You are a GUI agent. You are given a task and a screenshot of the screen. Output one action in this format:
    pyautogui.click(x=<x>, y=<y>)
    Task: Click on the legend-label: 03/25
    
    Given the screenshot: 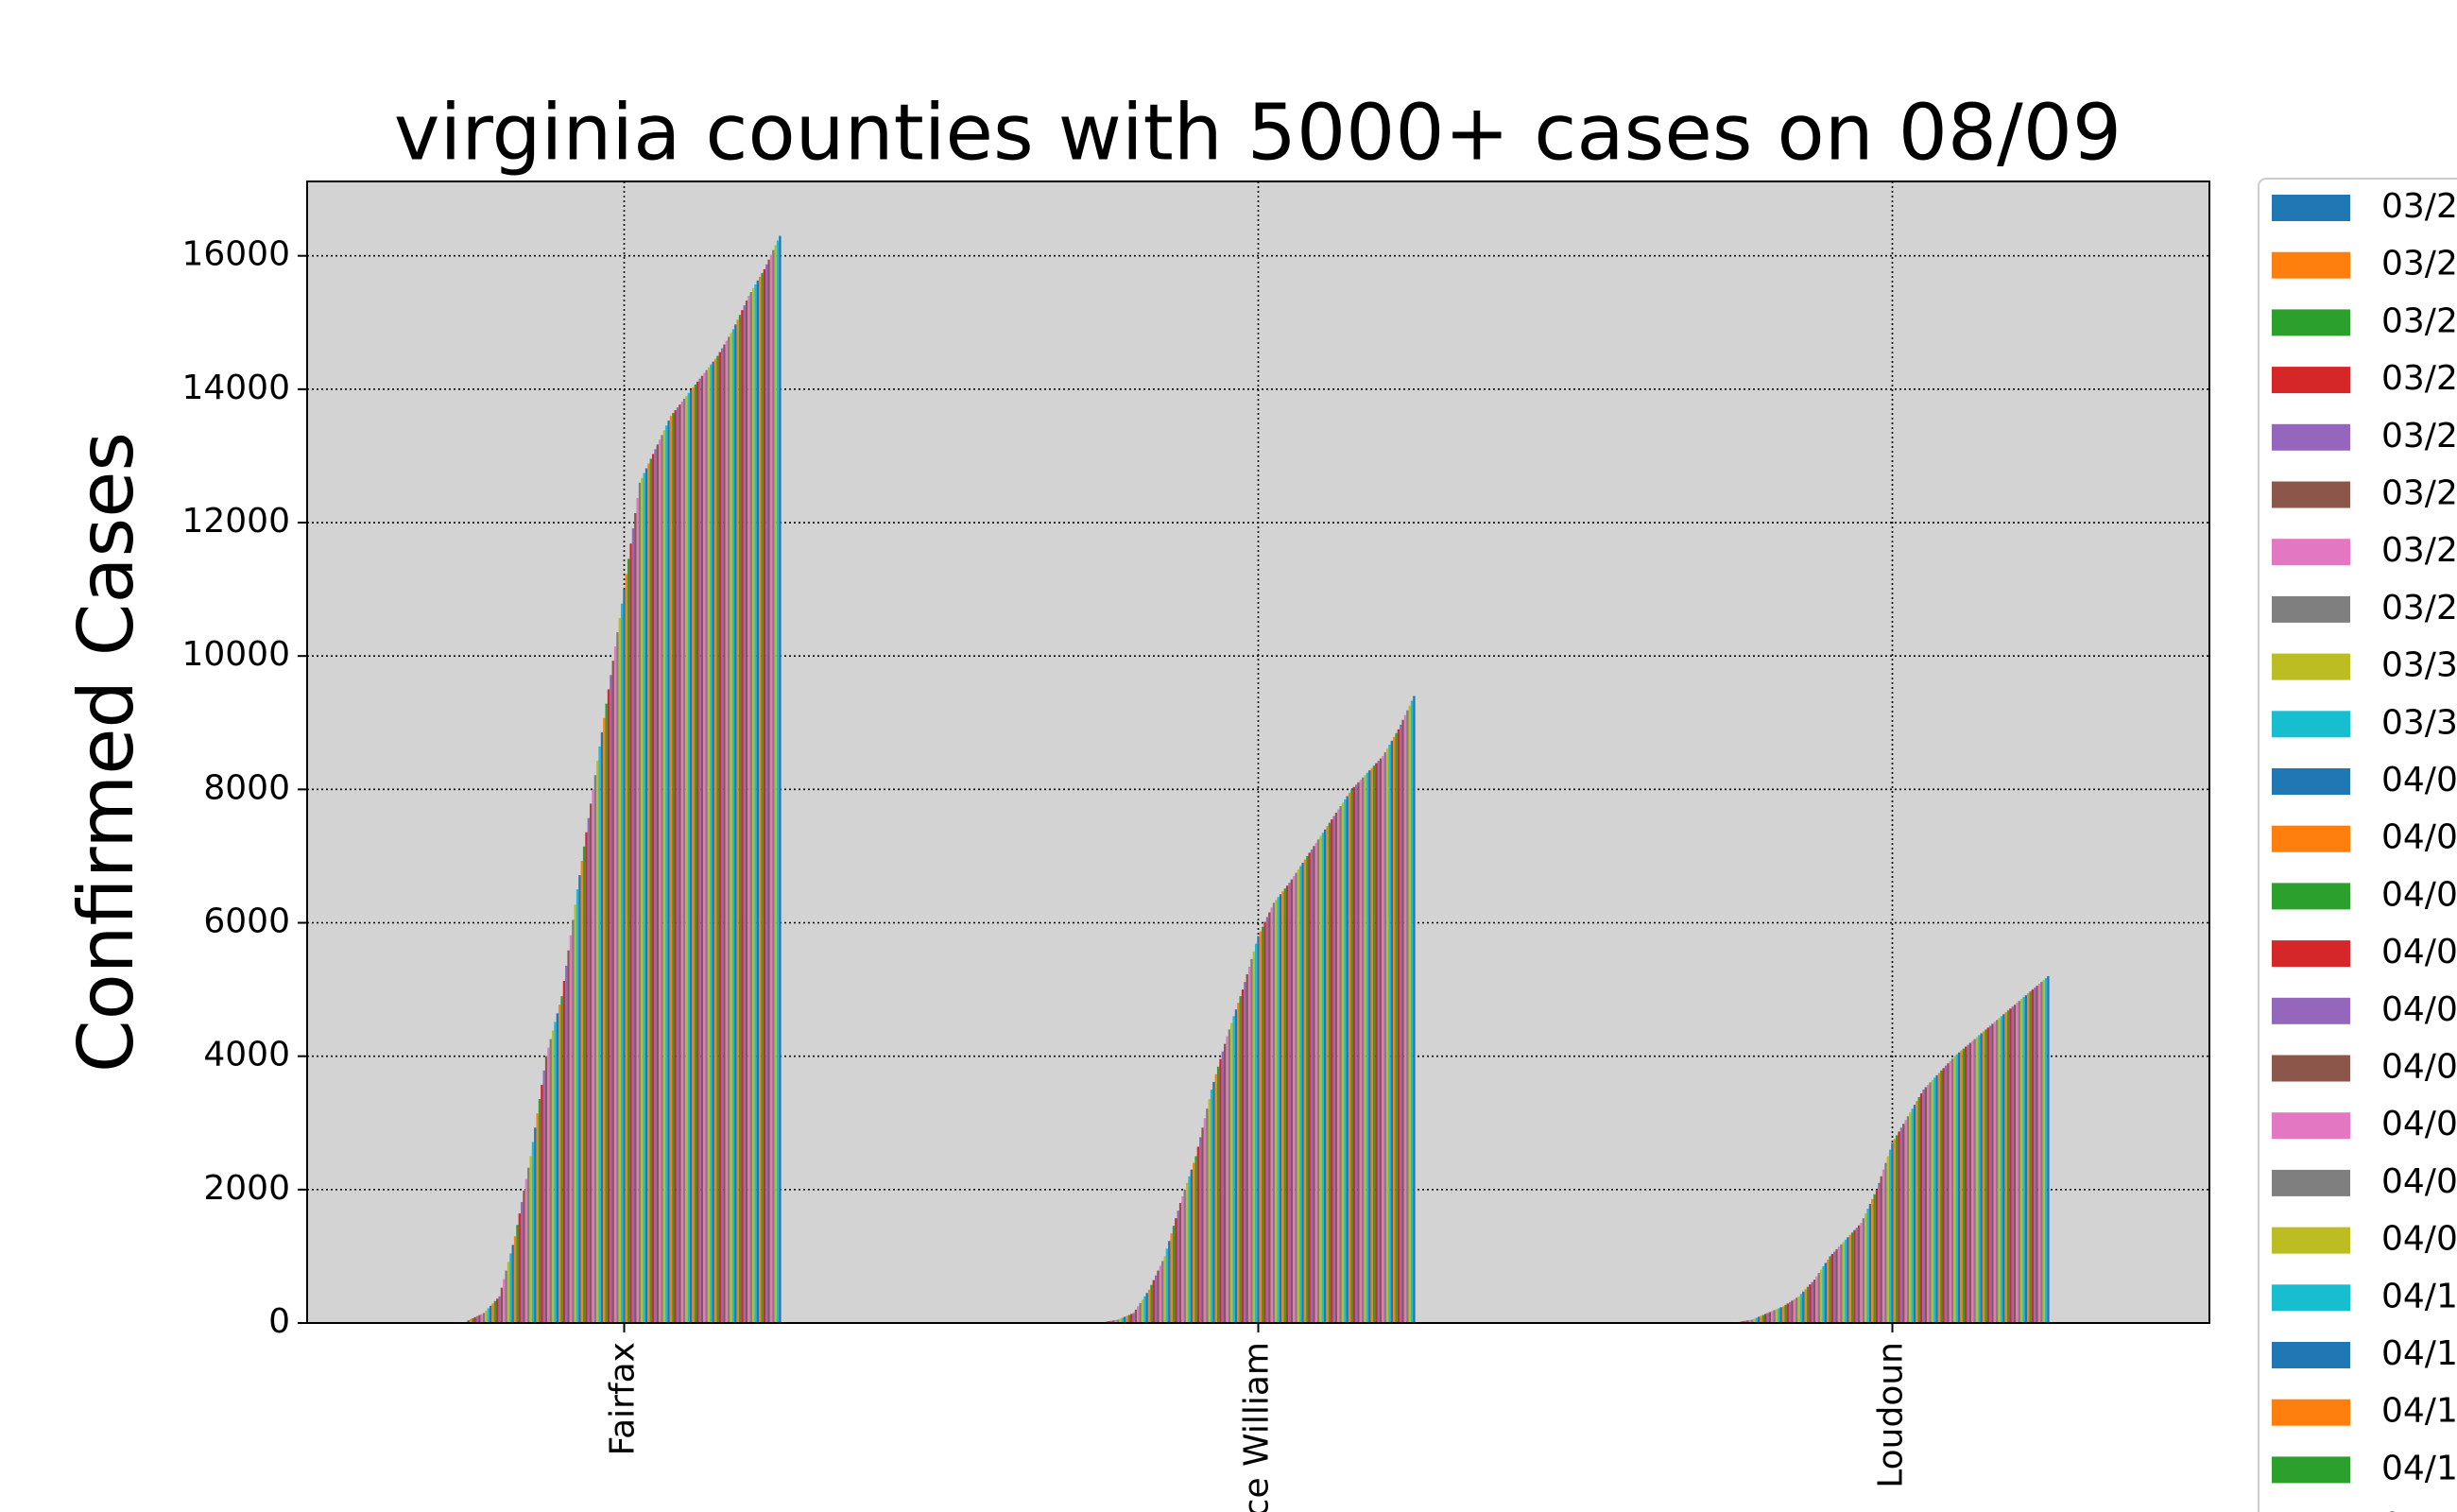 What is the action you would take?
    pyautogui.click(x=2419, y=378)
    